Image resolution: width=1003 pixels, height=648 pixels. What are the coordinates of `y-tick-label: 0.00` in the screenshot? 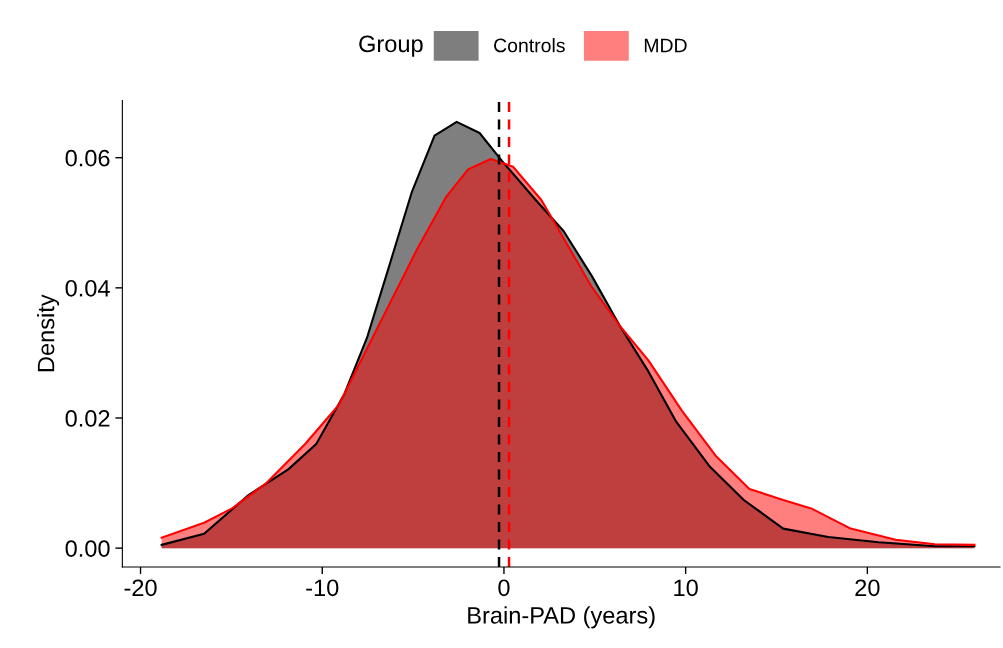 It's located at (87, 548).